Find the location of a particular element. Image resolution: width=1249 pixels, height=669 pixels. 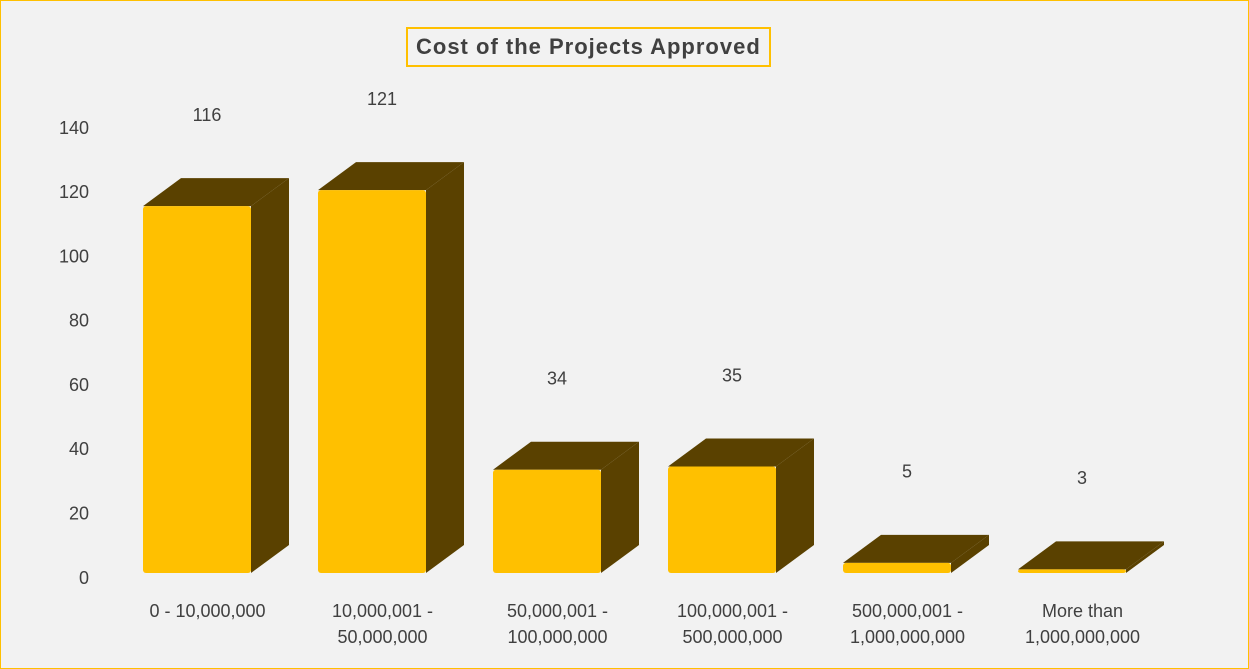

x-tick-label: 0 - 10,000,000 is located at coordinates (207, 611).